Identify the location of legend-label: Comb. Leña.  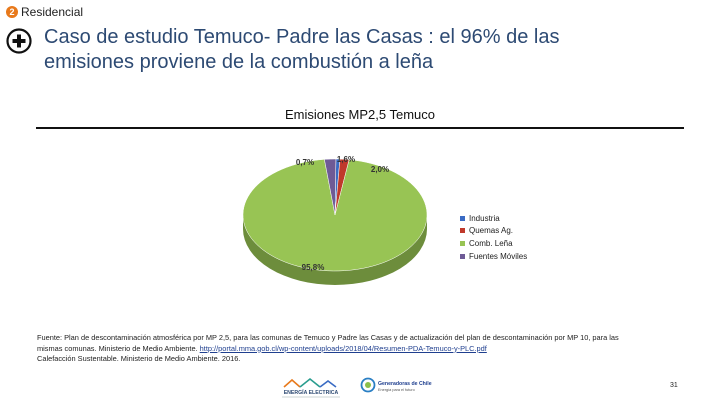
(491, 243).